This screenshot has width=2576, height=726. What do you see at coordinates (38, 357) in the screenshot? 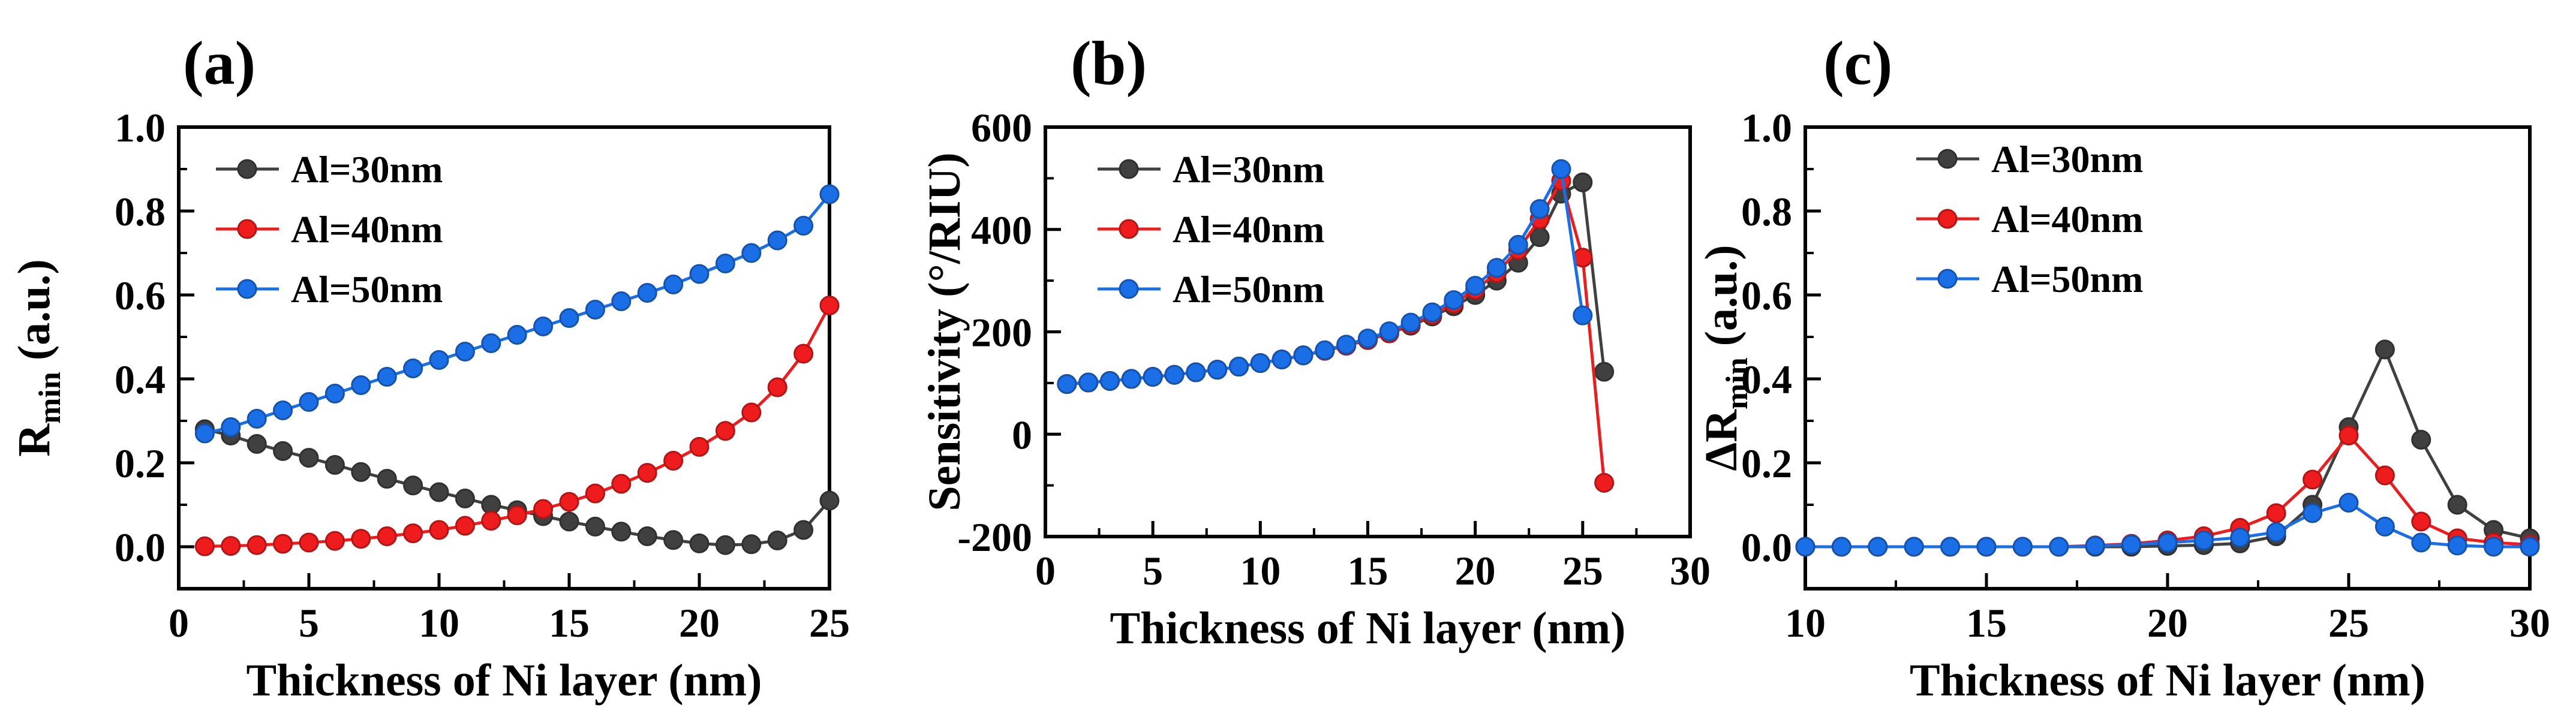
I see `y-axis-title: Rmin (a.u.)` at bounding box center [38, 357].